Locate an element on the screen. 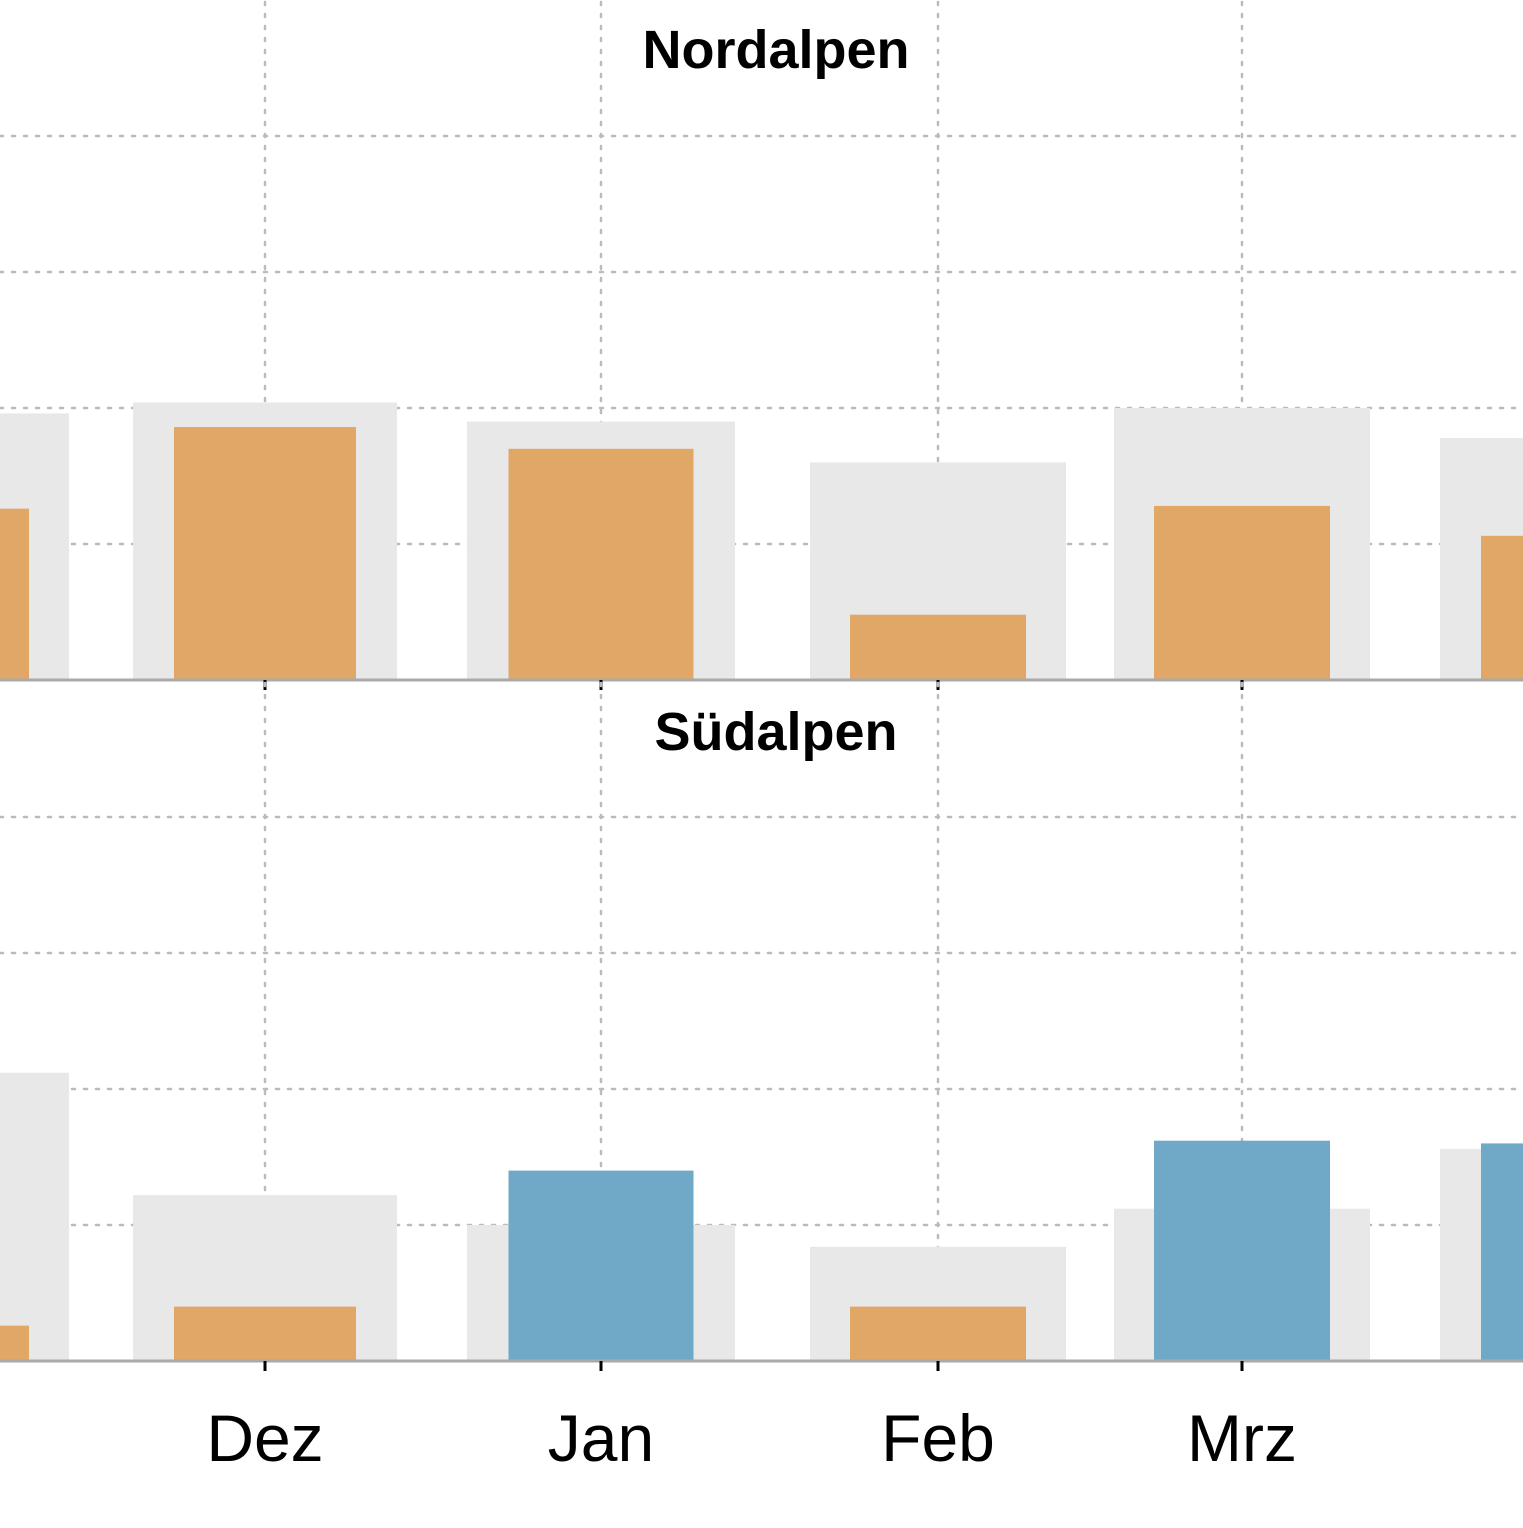 This screenshot has height=1528, width=1523. panel-title-suedalpen: Südalpen is located at coordinates (775, 732).